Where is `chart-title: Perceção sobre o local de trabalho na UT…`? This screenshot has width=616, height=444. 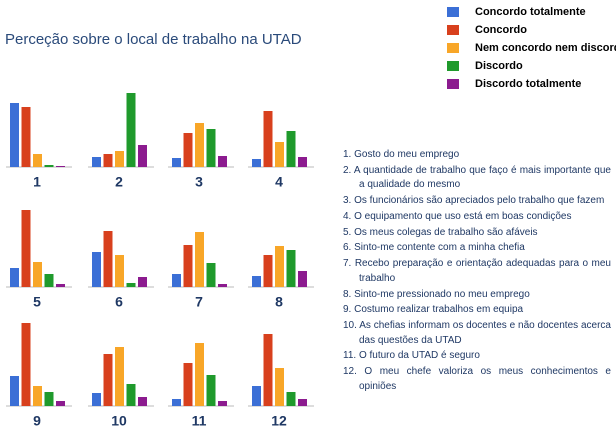 chart-title: Perceção sobre o local de trabalho na UT… is located at coordinates (153, 39).